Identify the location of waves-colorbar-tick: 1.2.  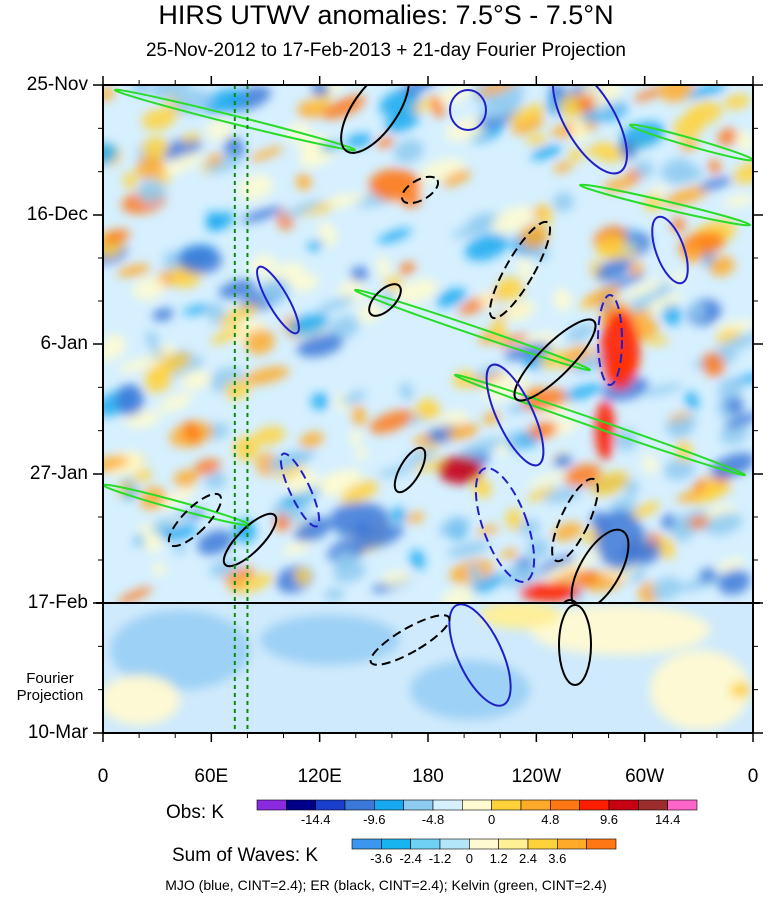
(498, 858).